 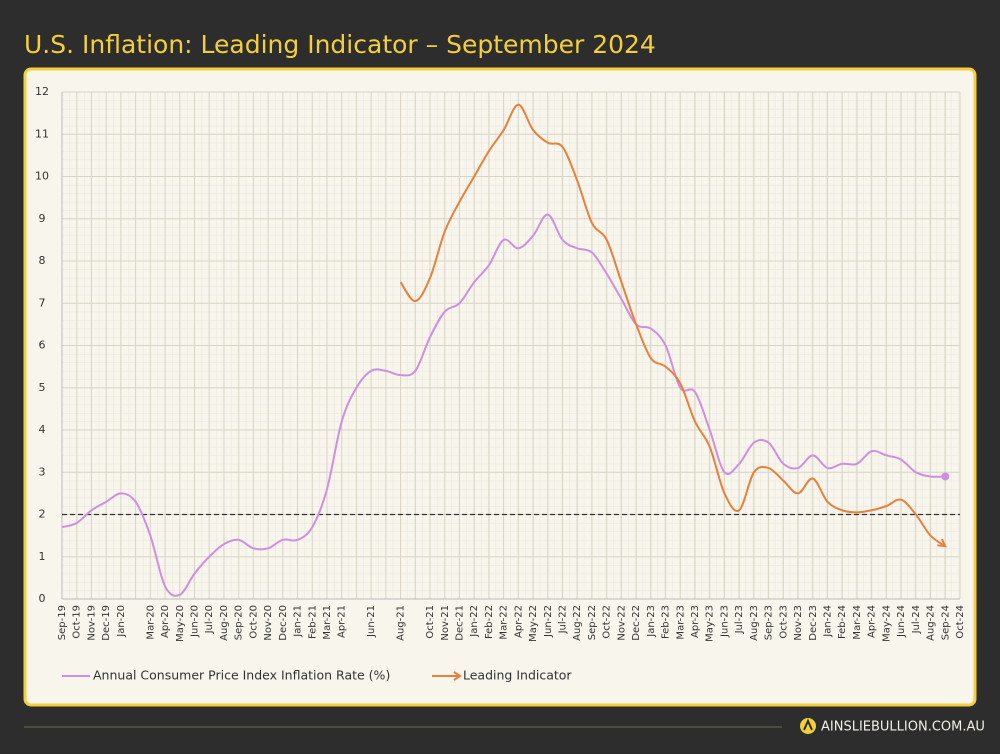 I want to click on x-tick-label: Dec-19, so click(x=106, y=623).